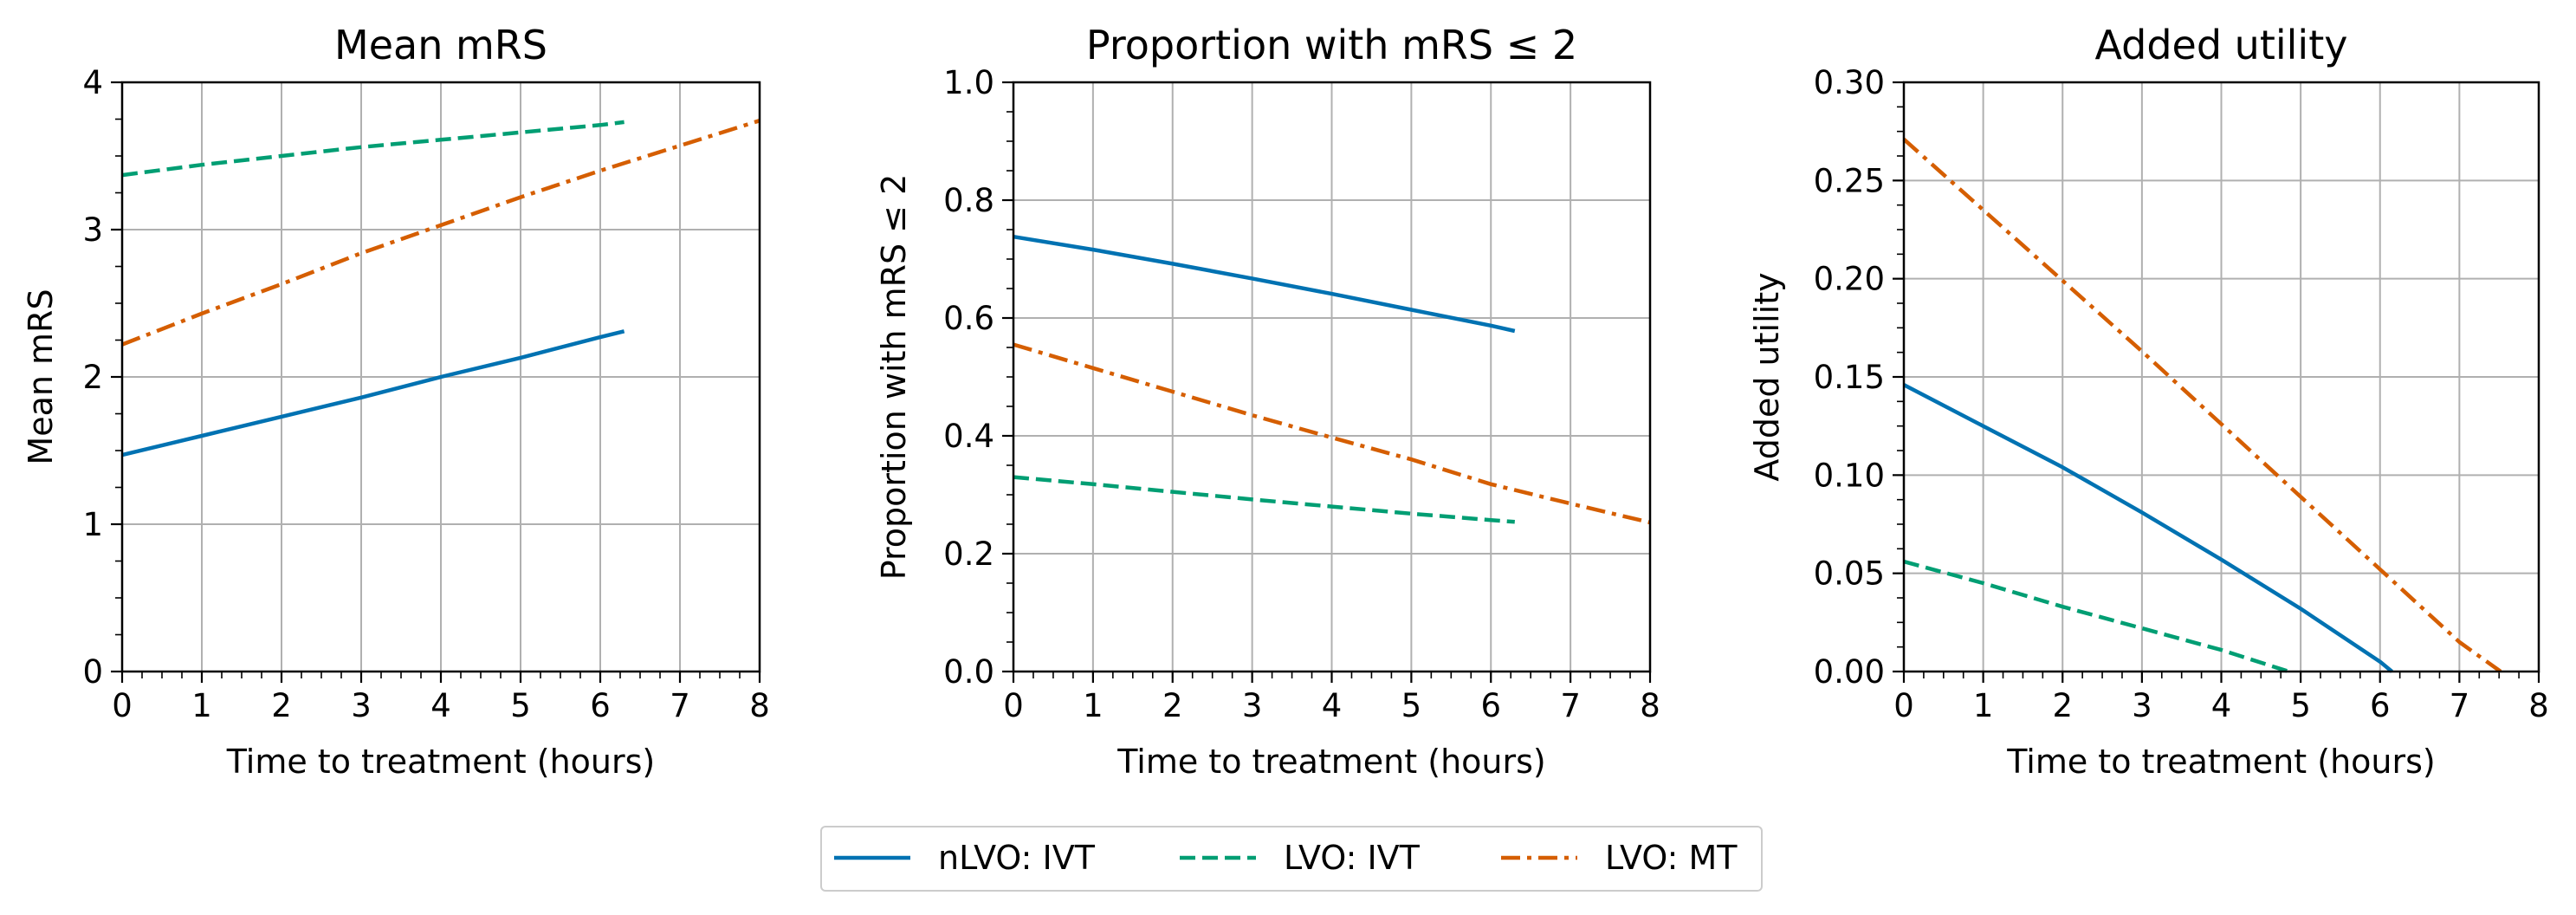 This screenshot has width=2576, height=915. I want to click on y-axis-label: Proportion with mRS ≤ 2, so click(894, 377).